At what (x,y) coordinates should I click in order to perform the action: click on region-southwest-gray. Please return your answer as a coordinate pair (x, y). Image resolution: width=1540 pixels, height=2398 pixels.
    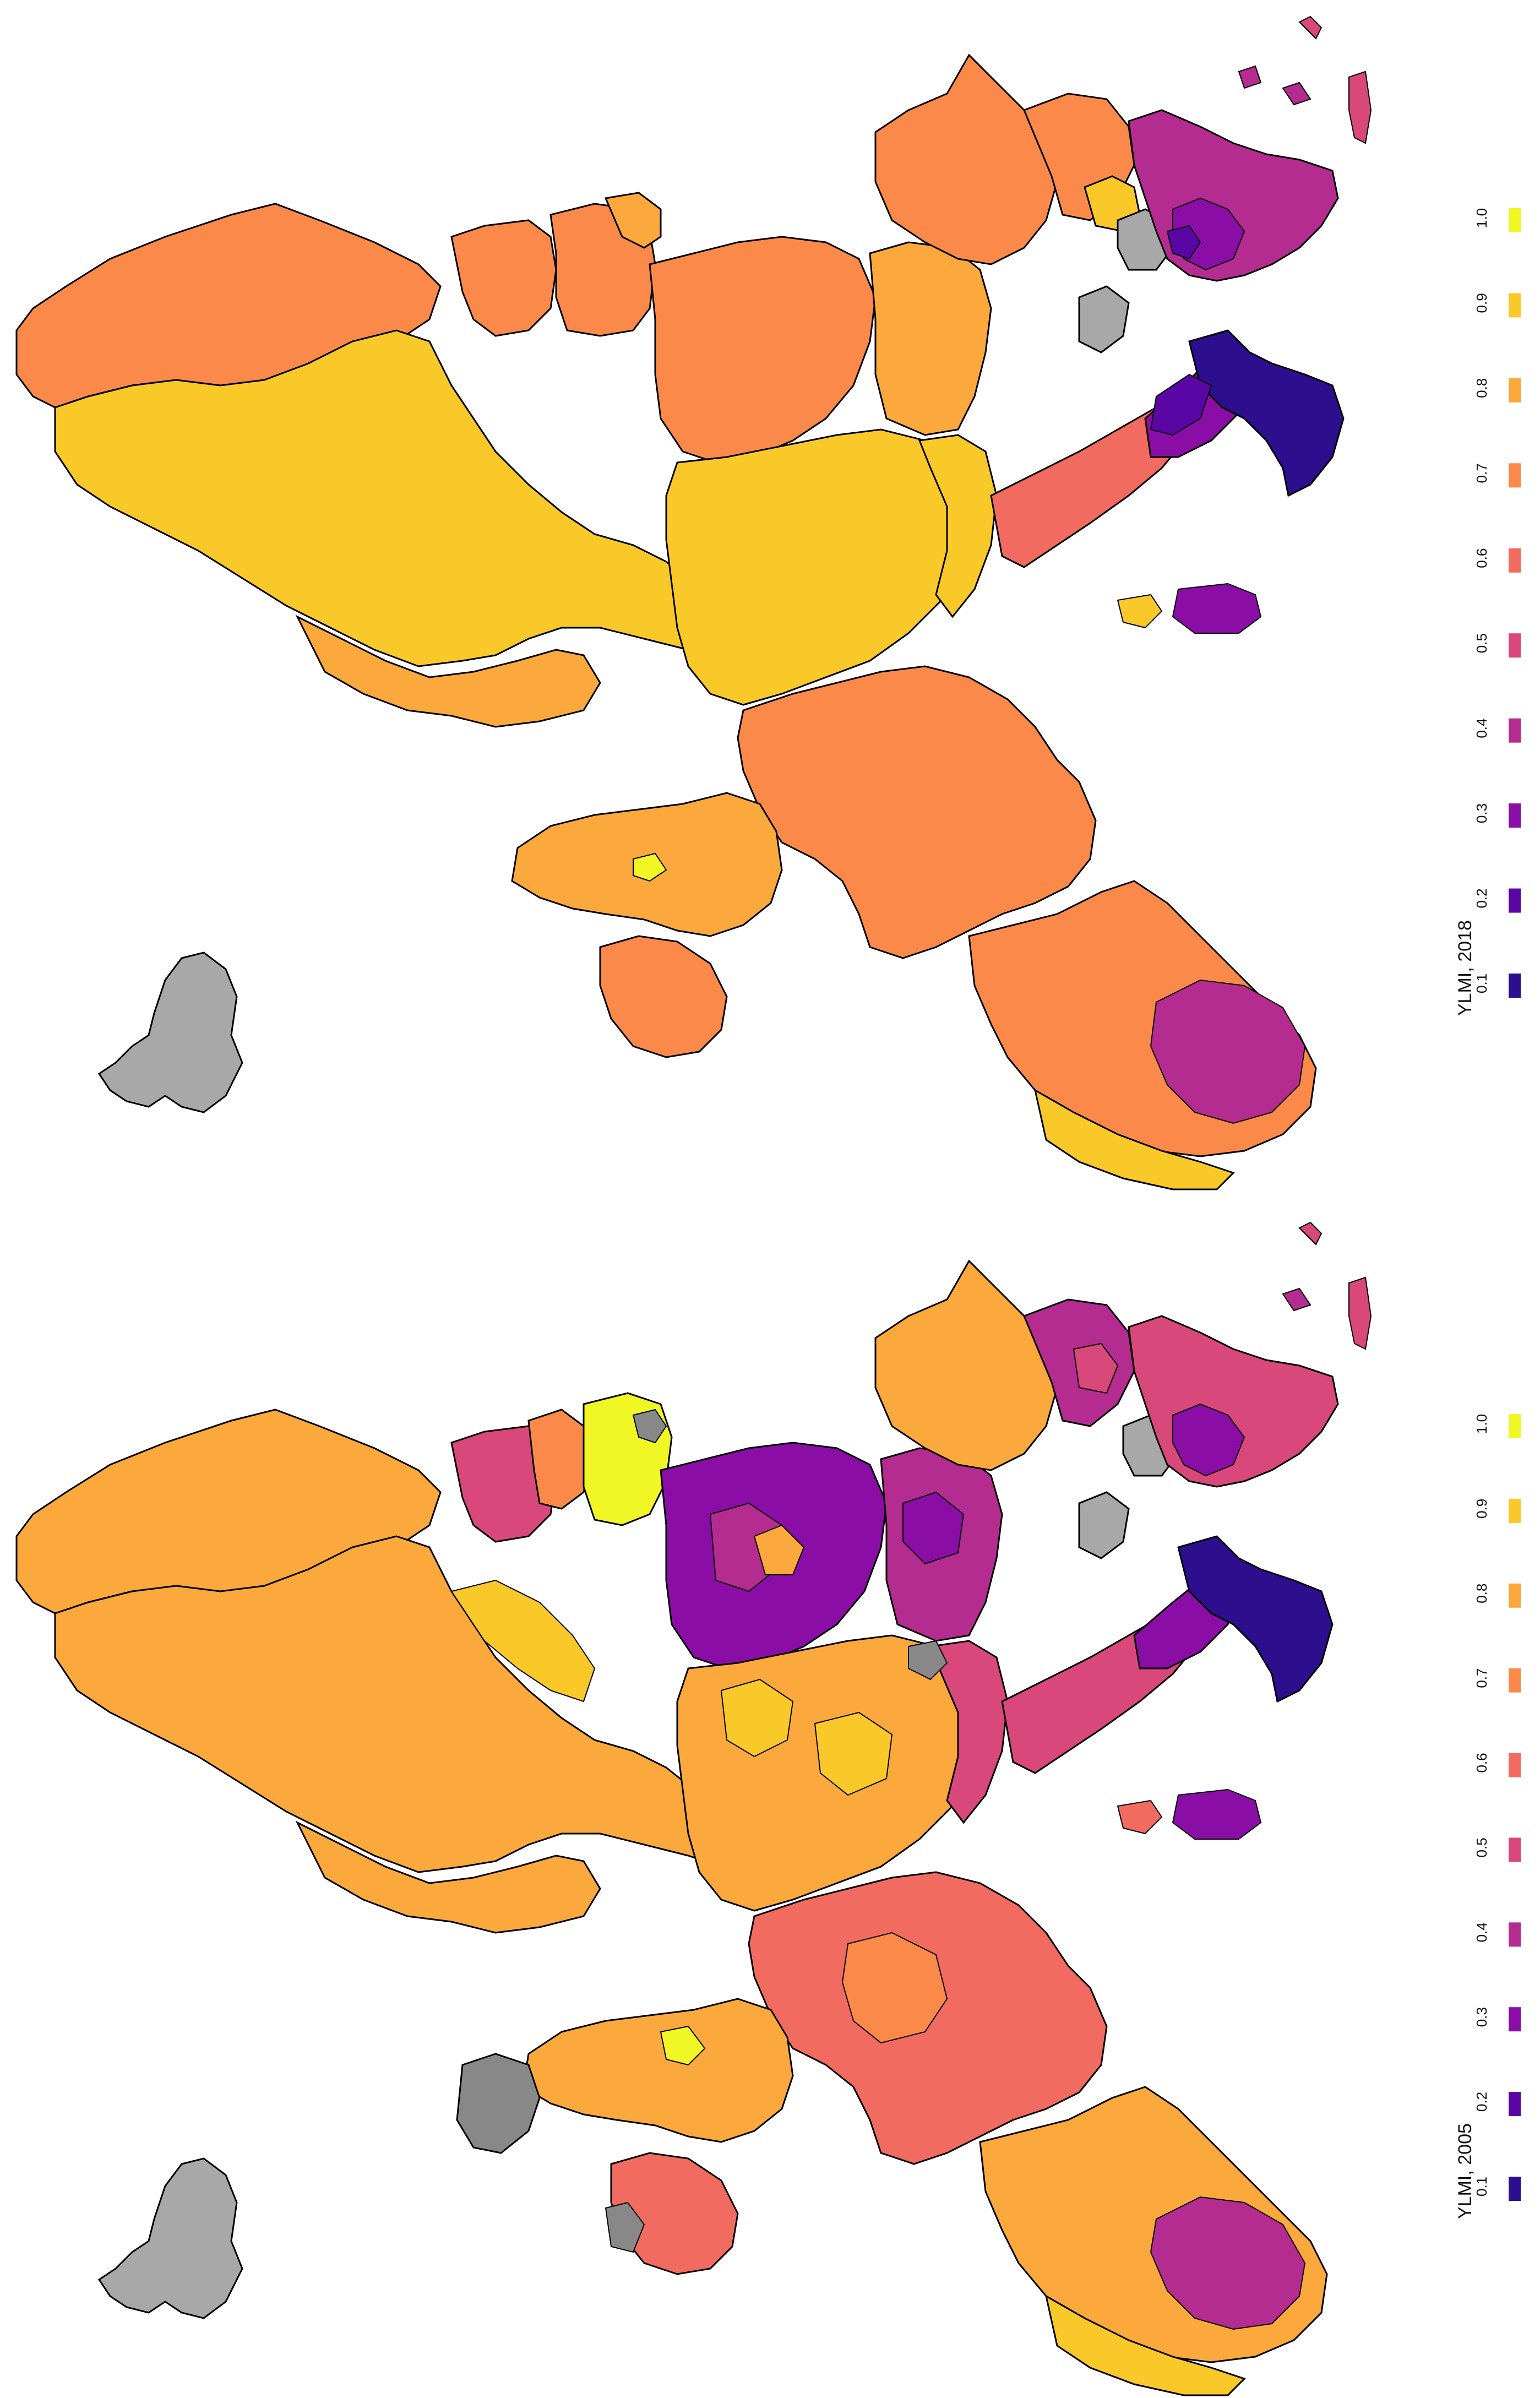
    Looking at the image, I should click on (498, 2103).